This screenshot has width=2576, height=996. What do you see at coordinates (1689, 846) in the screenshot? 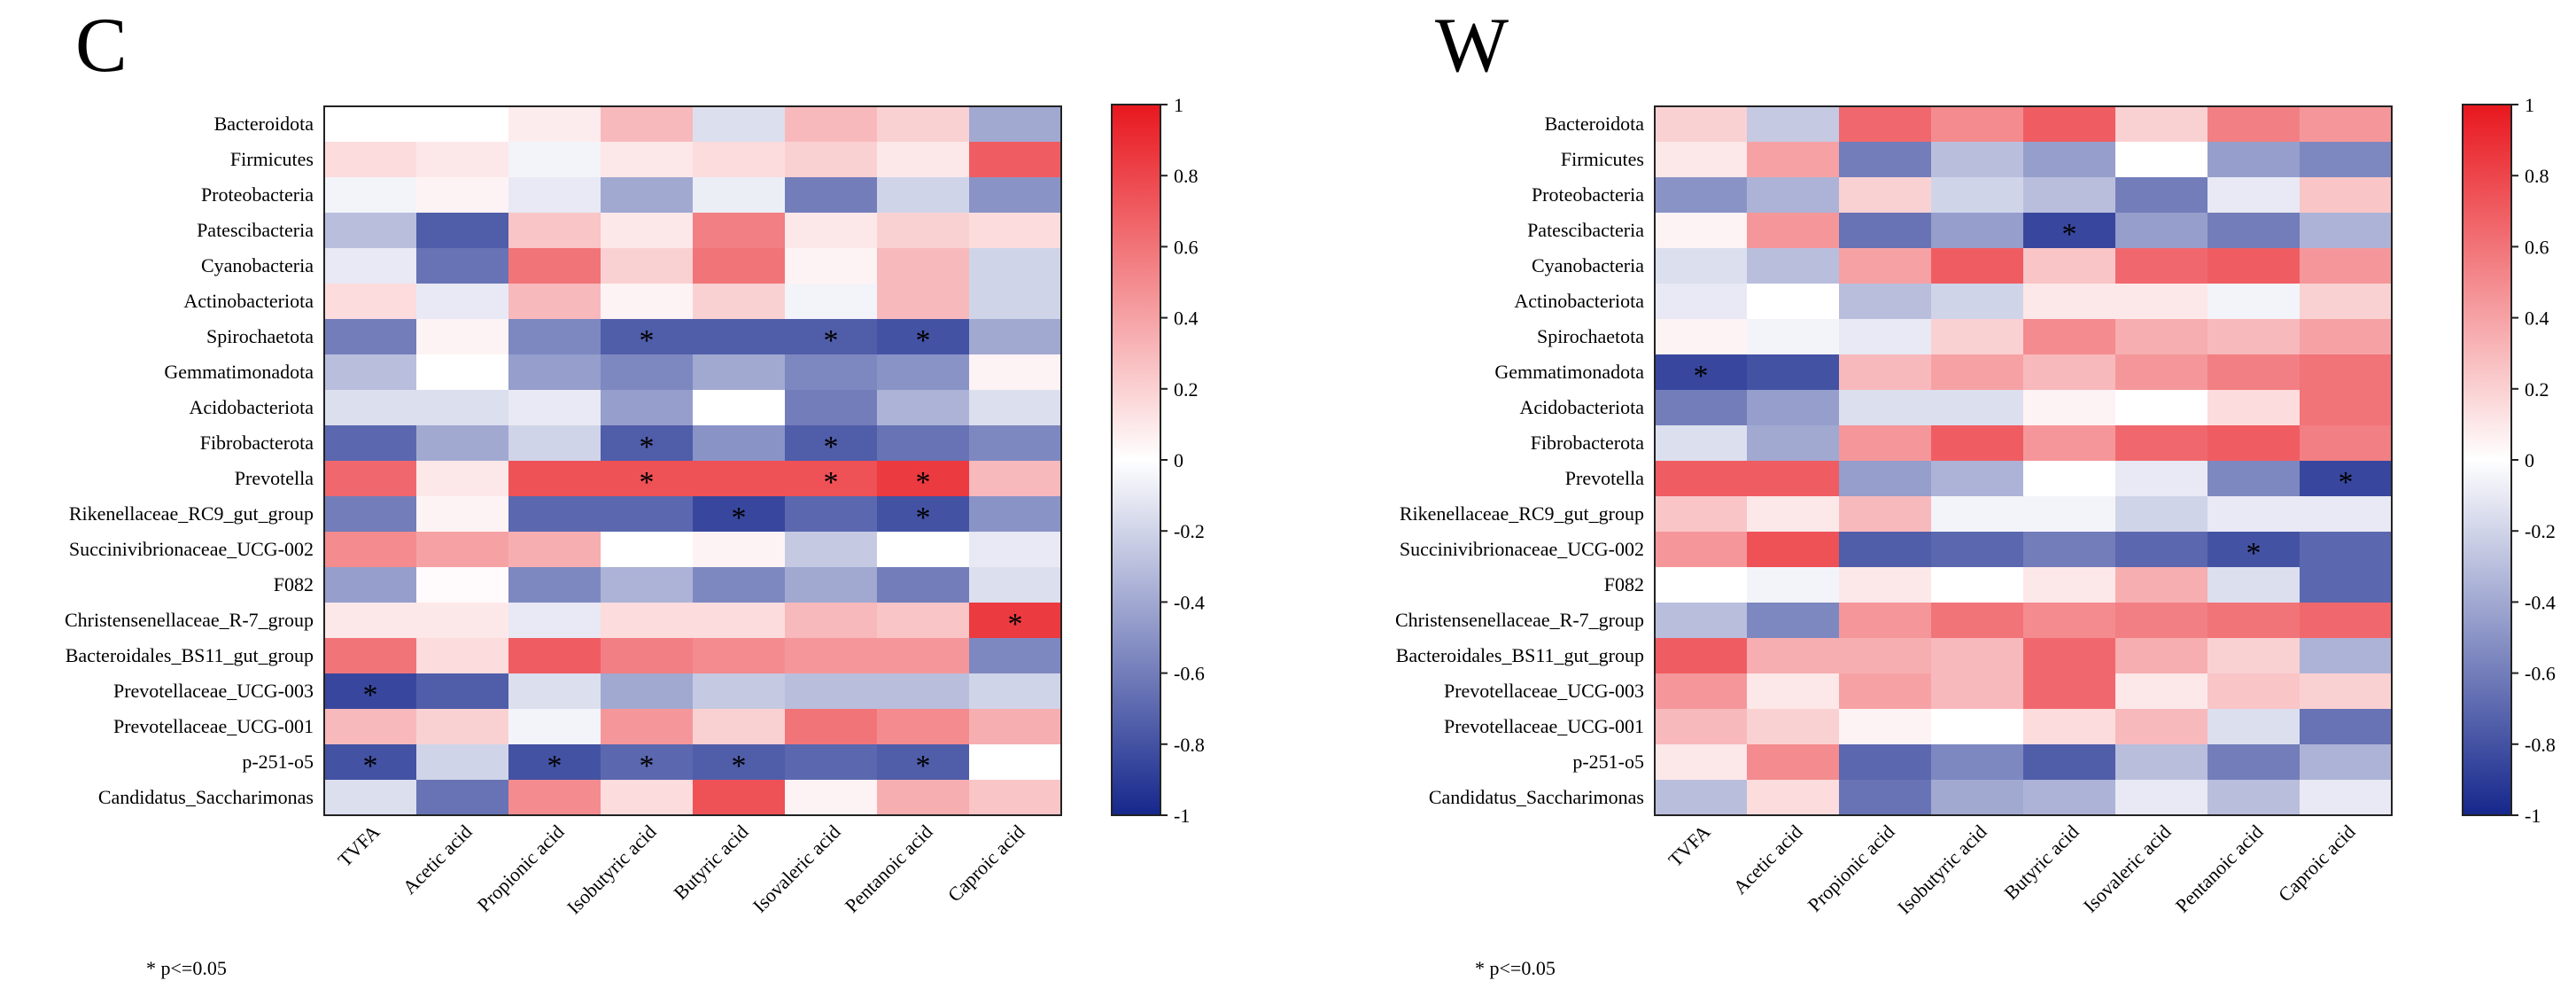
I see `column-label: TVFA` at bounding box center [1689, 846].